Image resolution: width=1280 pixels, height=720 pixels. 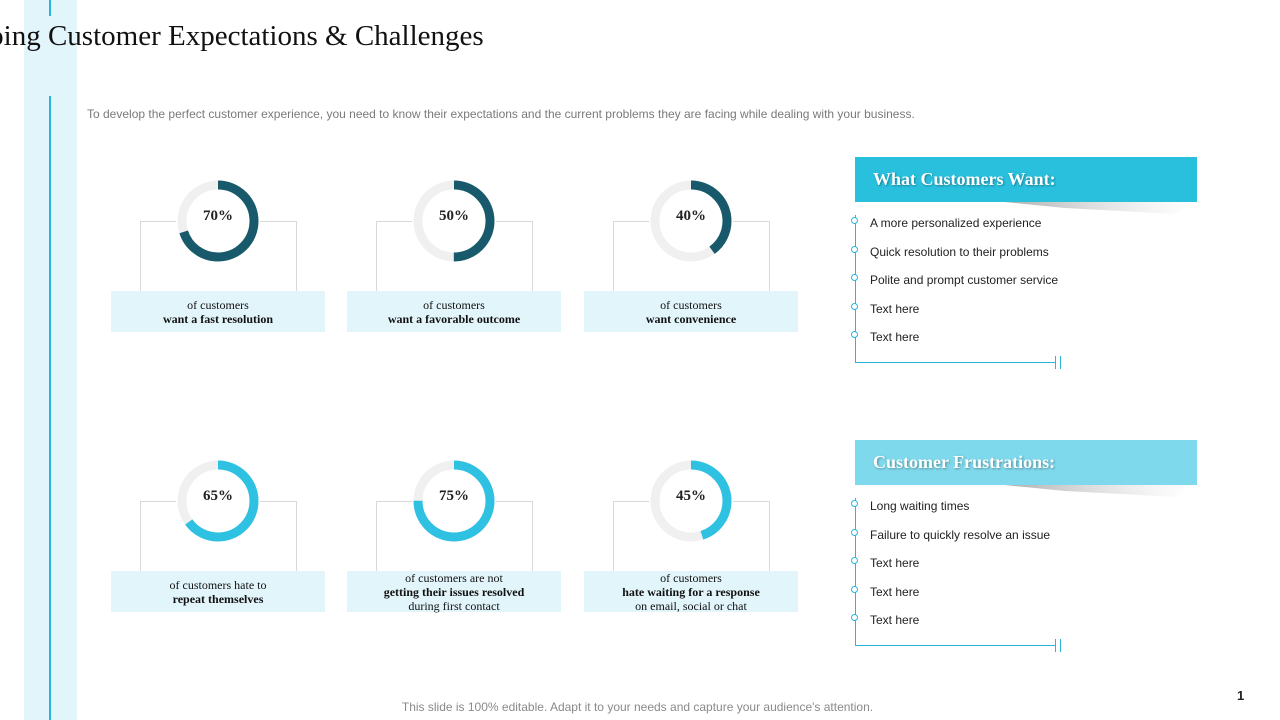 I want to click on list-item-text: Failure to quickly resolve an issue, so click(x=960, y=534).